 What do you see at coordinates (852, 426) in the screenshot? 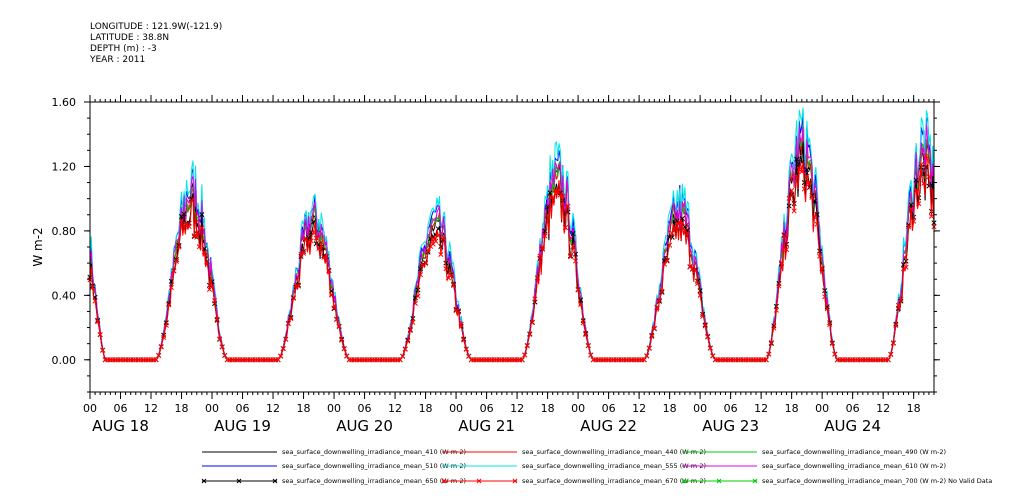
I see `day-label: AUG 24` at bounding box center [852, 426].